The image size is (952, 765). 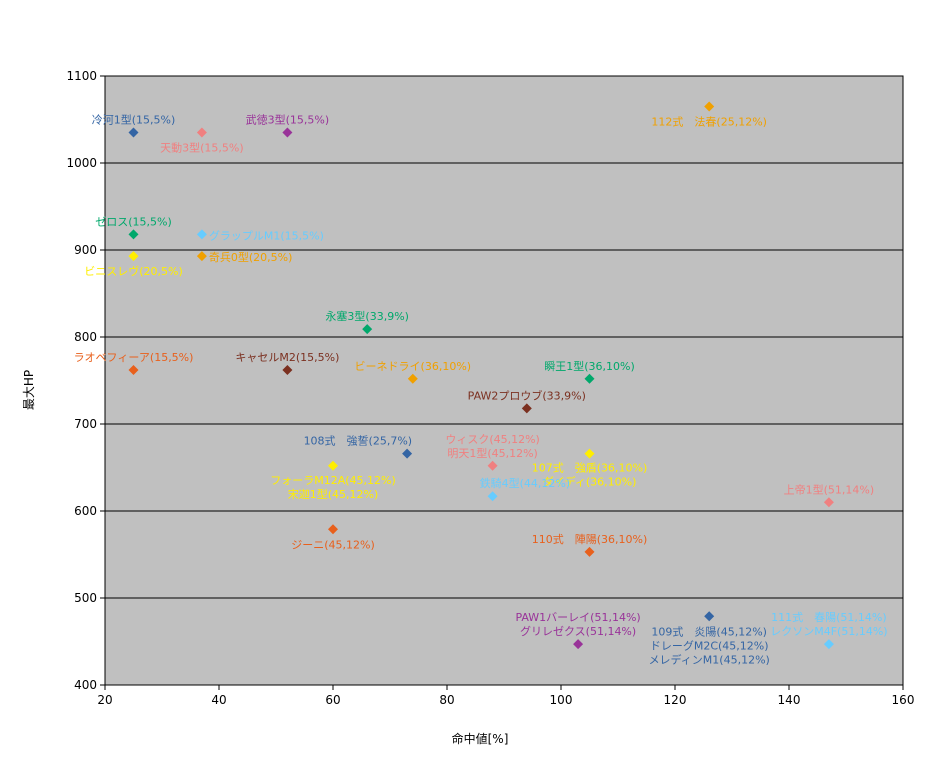 I want to click on x-tick-label: 160, so click(x=903, y=700).